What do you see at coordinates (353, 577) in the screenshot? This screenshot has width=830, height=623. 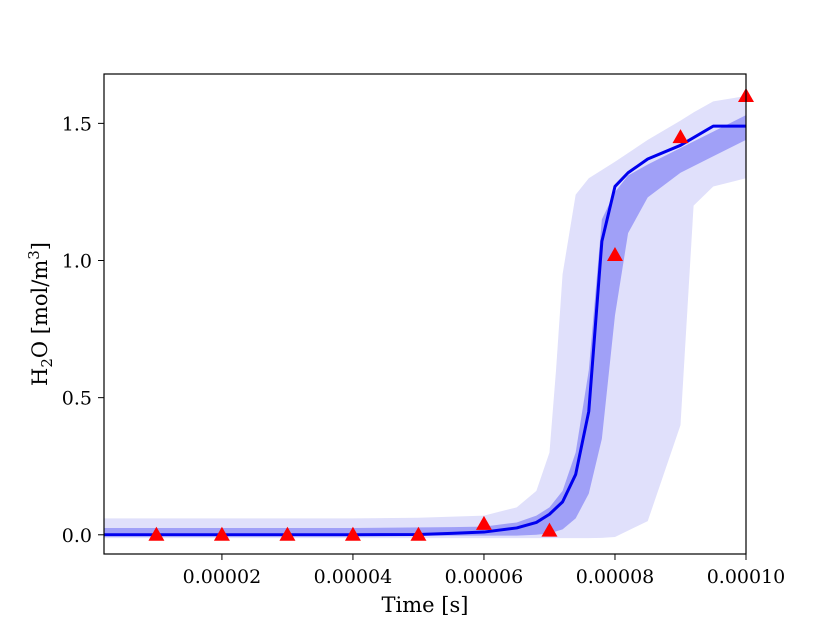 I see `x-tick-label: 0.00004` at bounding box center [353, 577].